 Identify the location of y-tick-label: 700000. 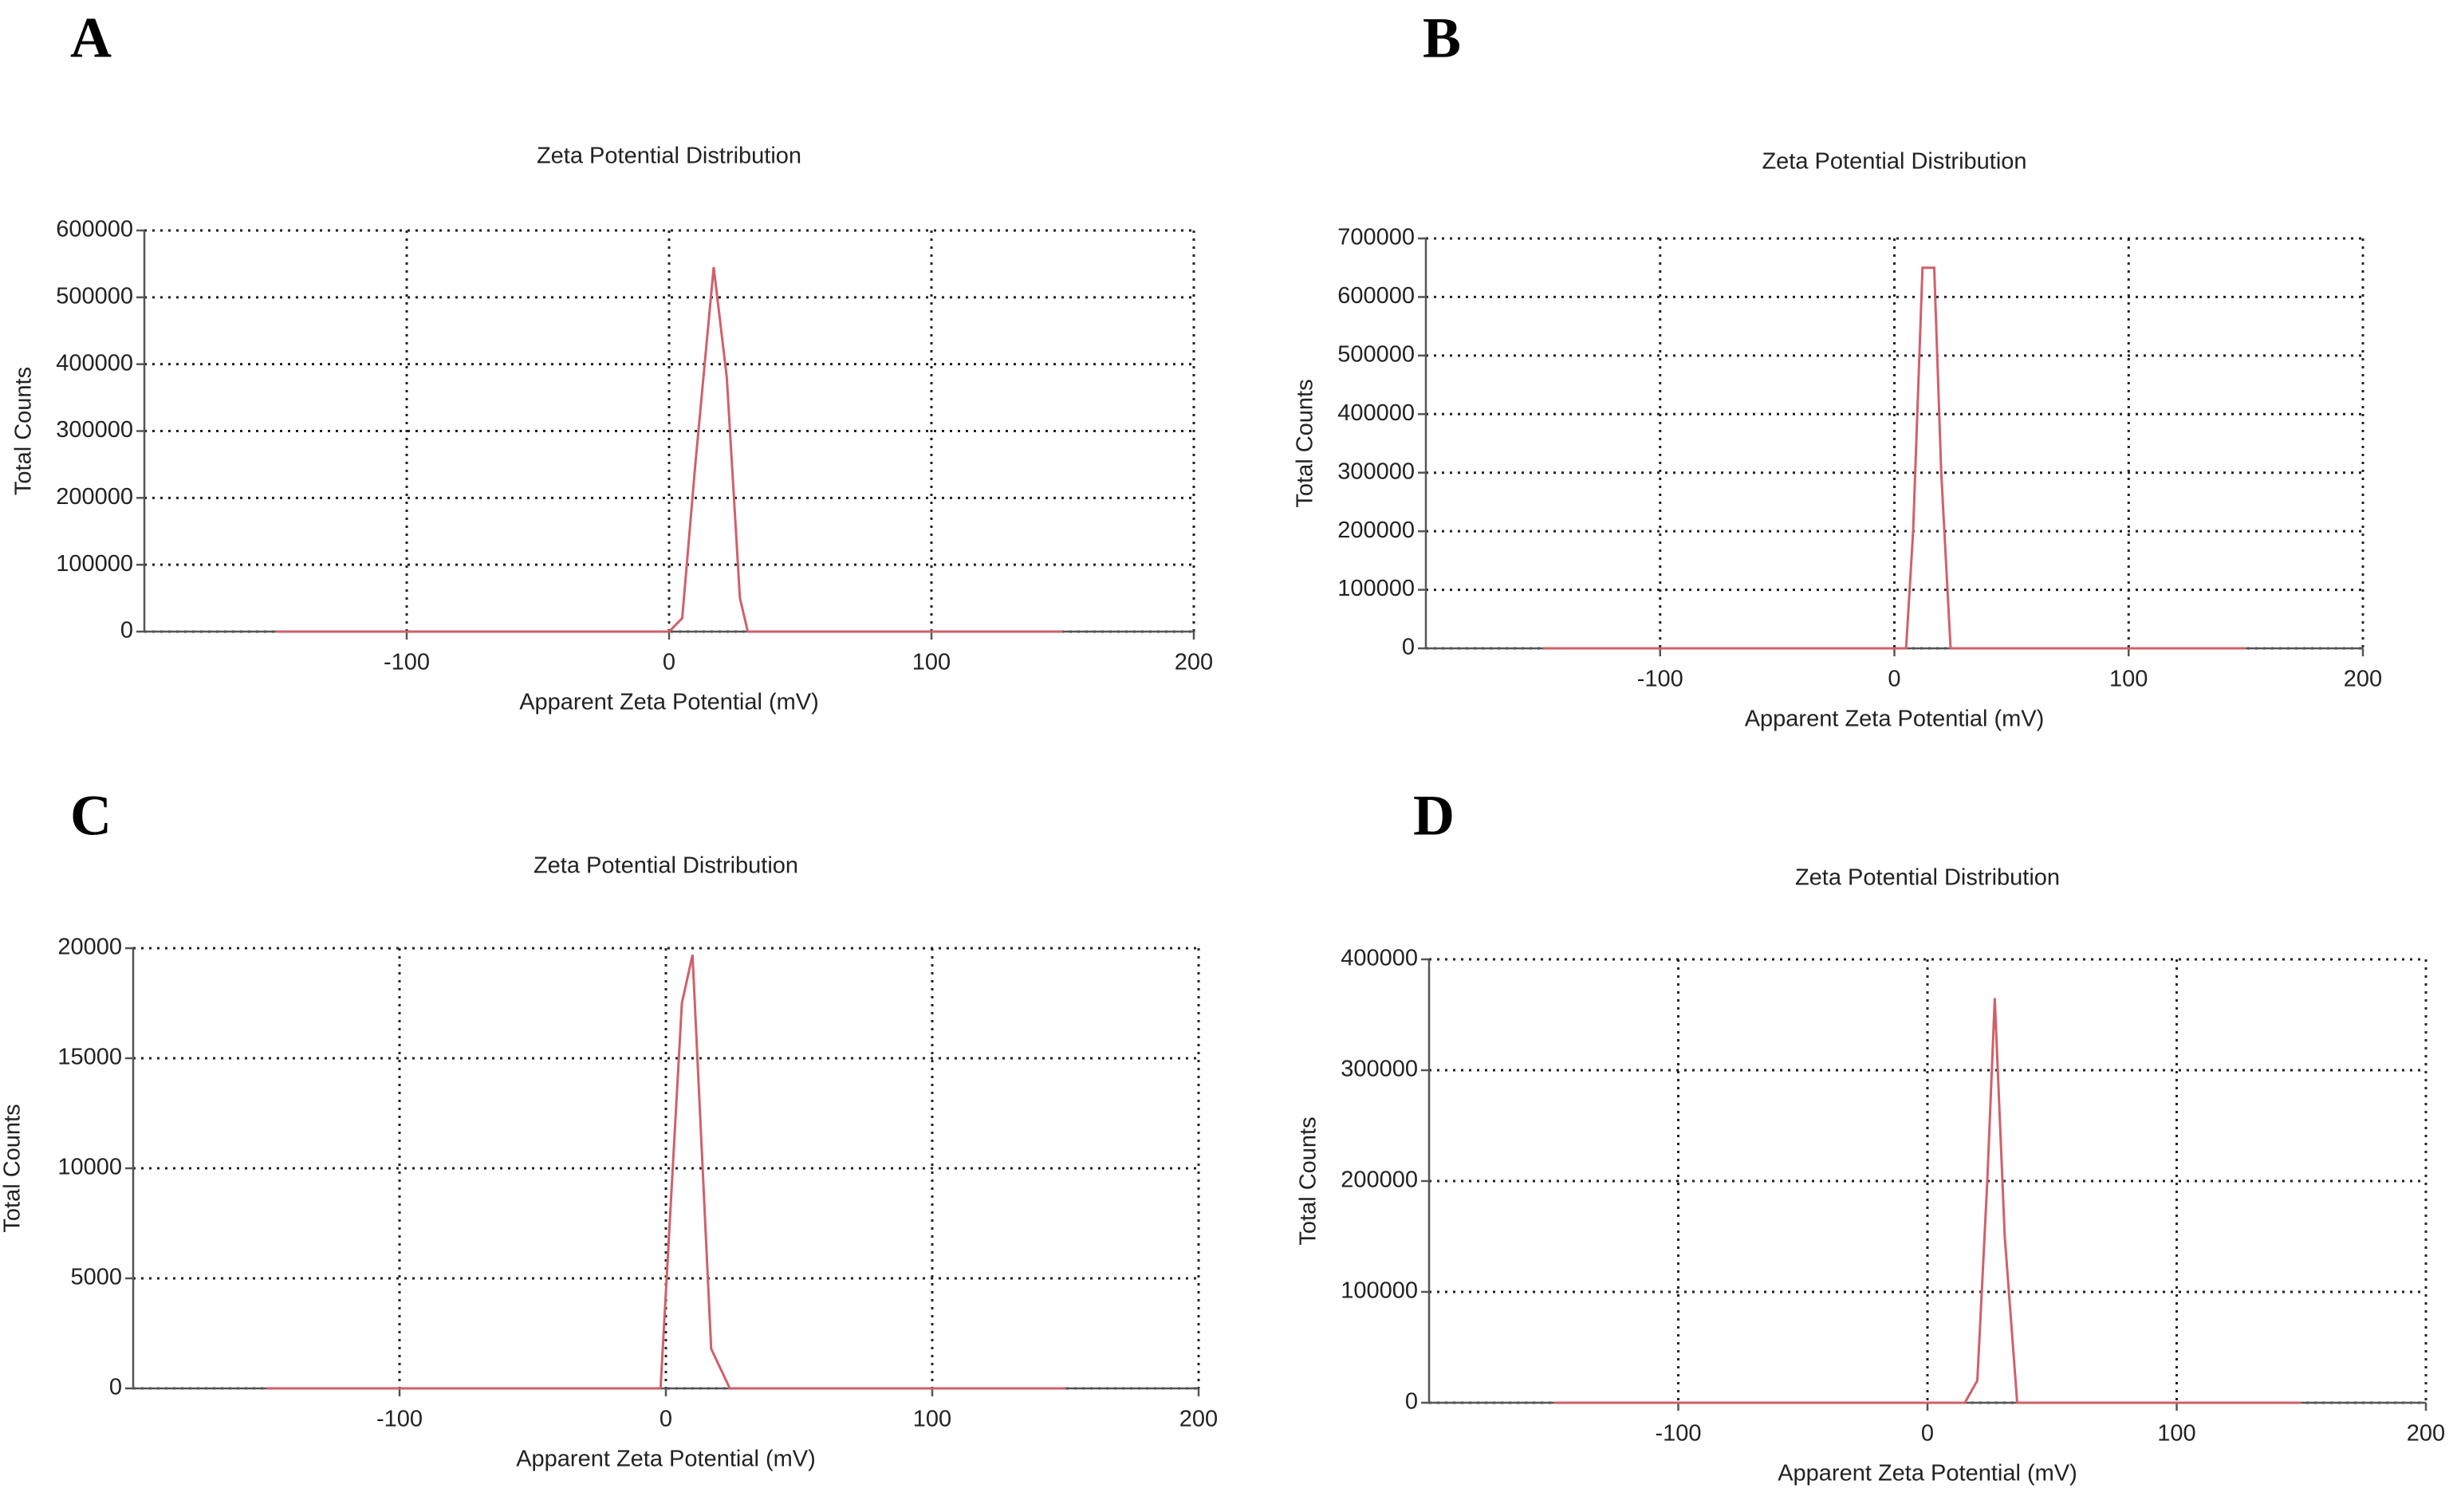
(1376, 237).